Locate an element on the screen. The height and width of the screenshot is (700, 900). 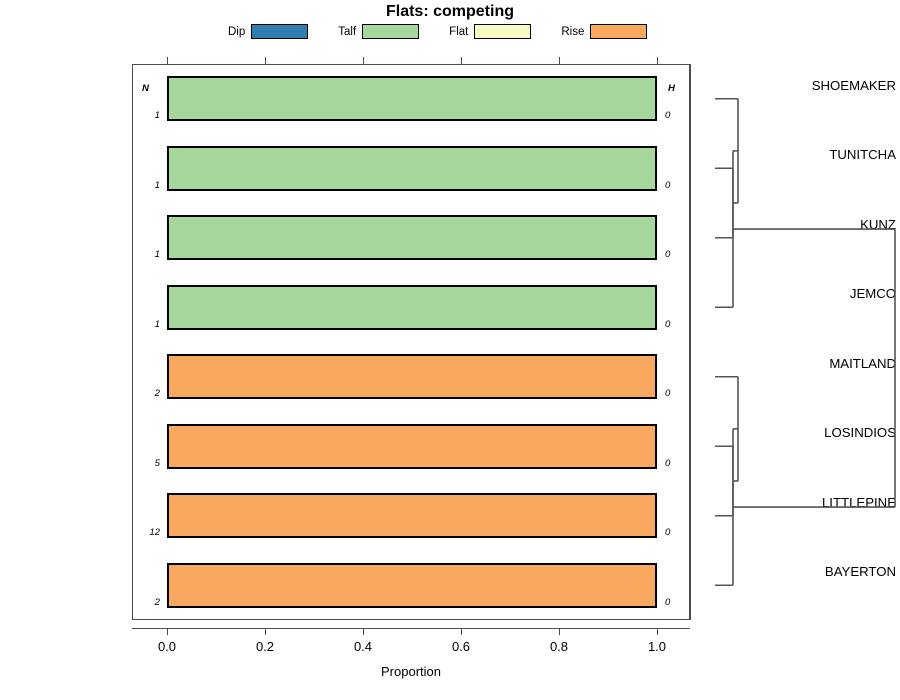
row-label: SHOEMAKER is located at coordinates (853, 85).